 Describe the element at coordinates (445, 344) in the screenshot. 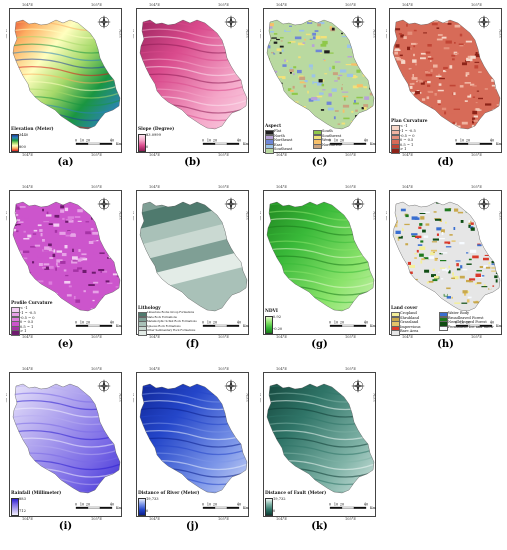

I see `panel-label: (h)` at that location.